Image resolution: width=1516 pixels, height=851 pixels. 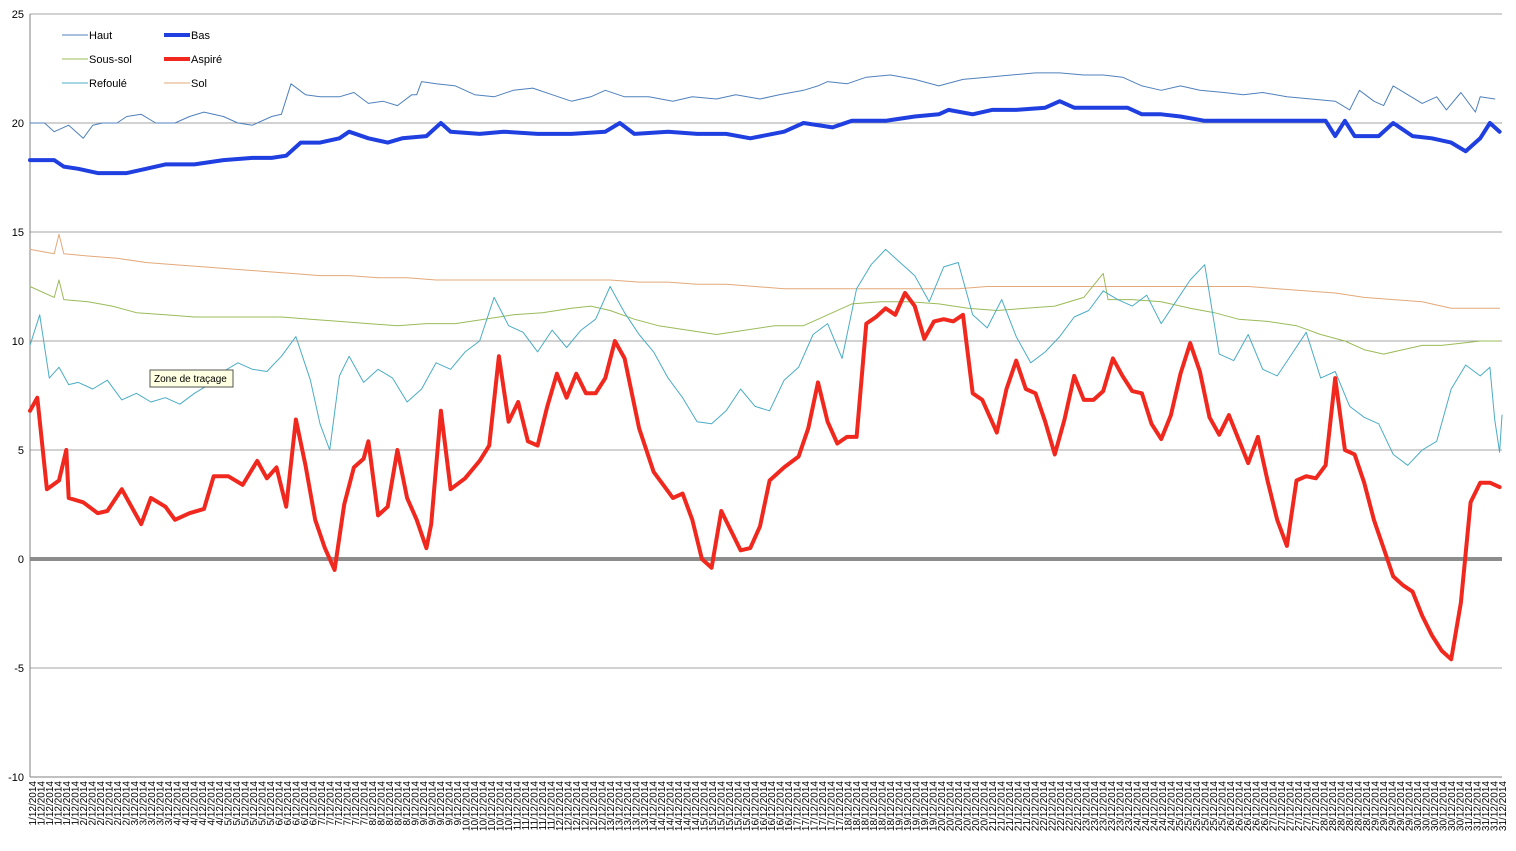 I want to click on legend-label: Haut, so click(x=100, y=36).